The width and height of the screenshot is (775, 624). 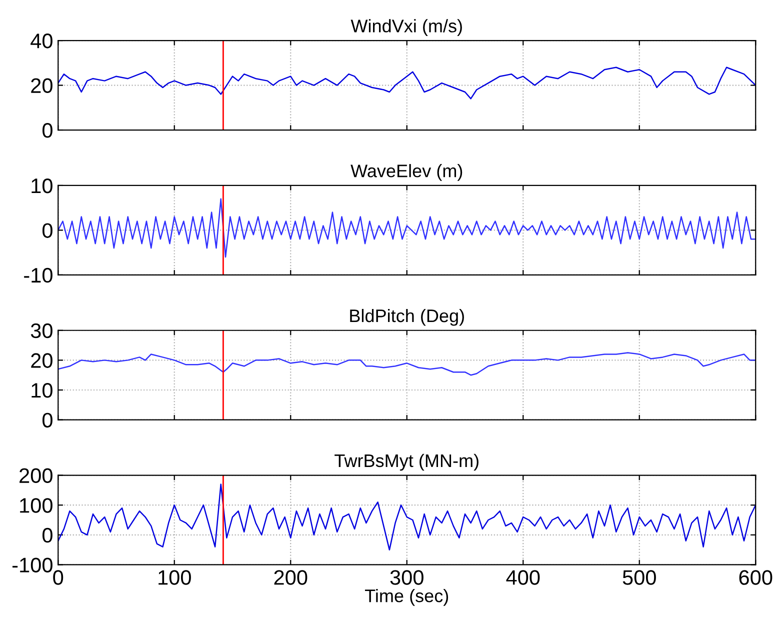 What do you see at coordinates (36, 476) in the screenshot?
I see `y-tick-label: 200` at bounding box center [36, 476].